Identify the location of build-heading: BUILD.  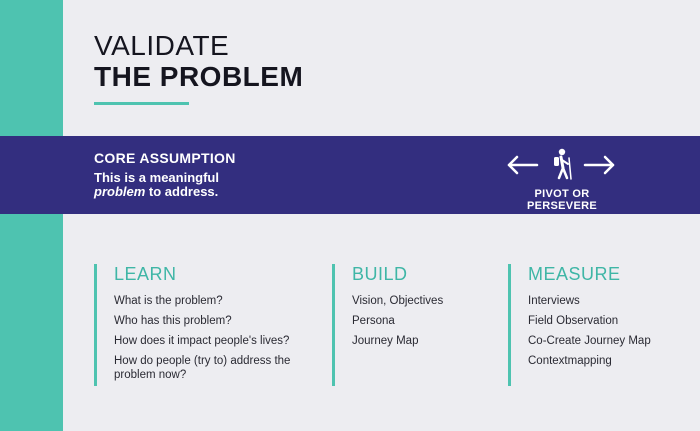
(380, 274).